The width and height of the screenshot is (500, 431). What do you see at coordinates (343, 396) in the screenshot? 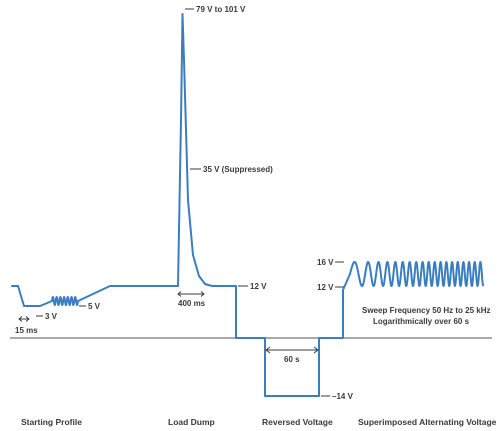
I see `minus-fourteen-v-label: –14 V` at bounding box center [343, 396].